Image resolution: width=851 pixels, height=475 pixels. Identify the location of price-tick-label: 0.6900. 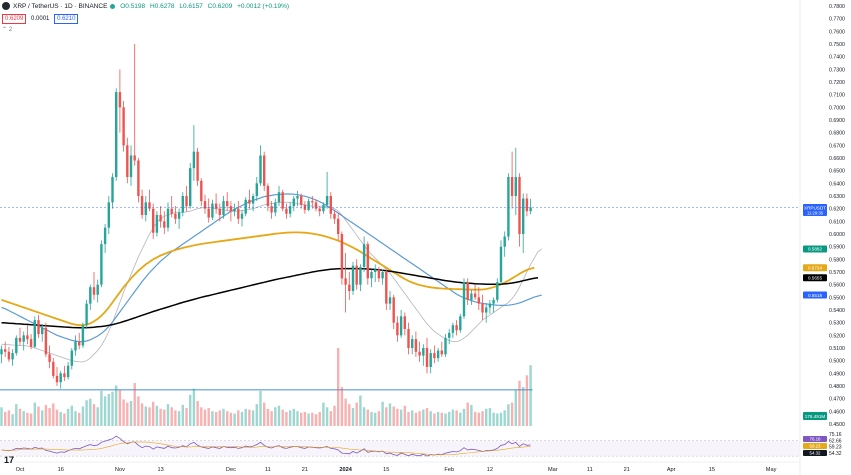
(837, 121).